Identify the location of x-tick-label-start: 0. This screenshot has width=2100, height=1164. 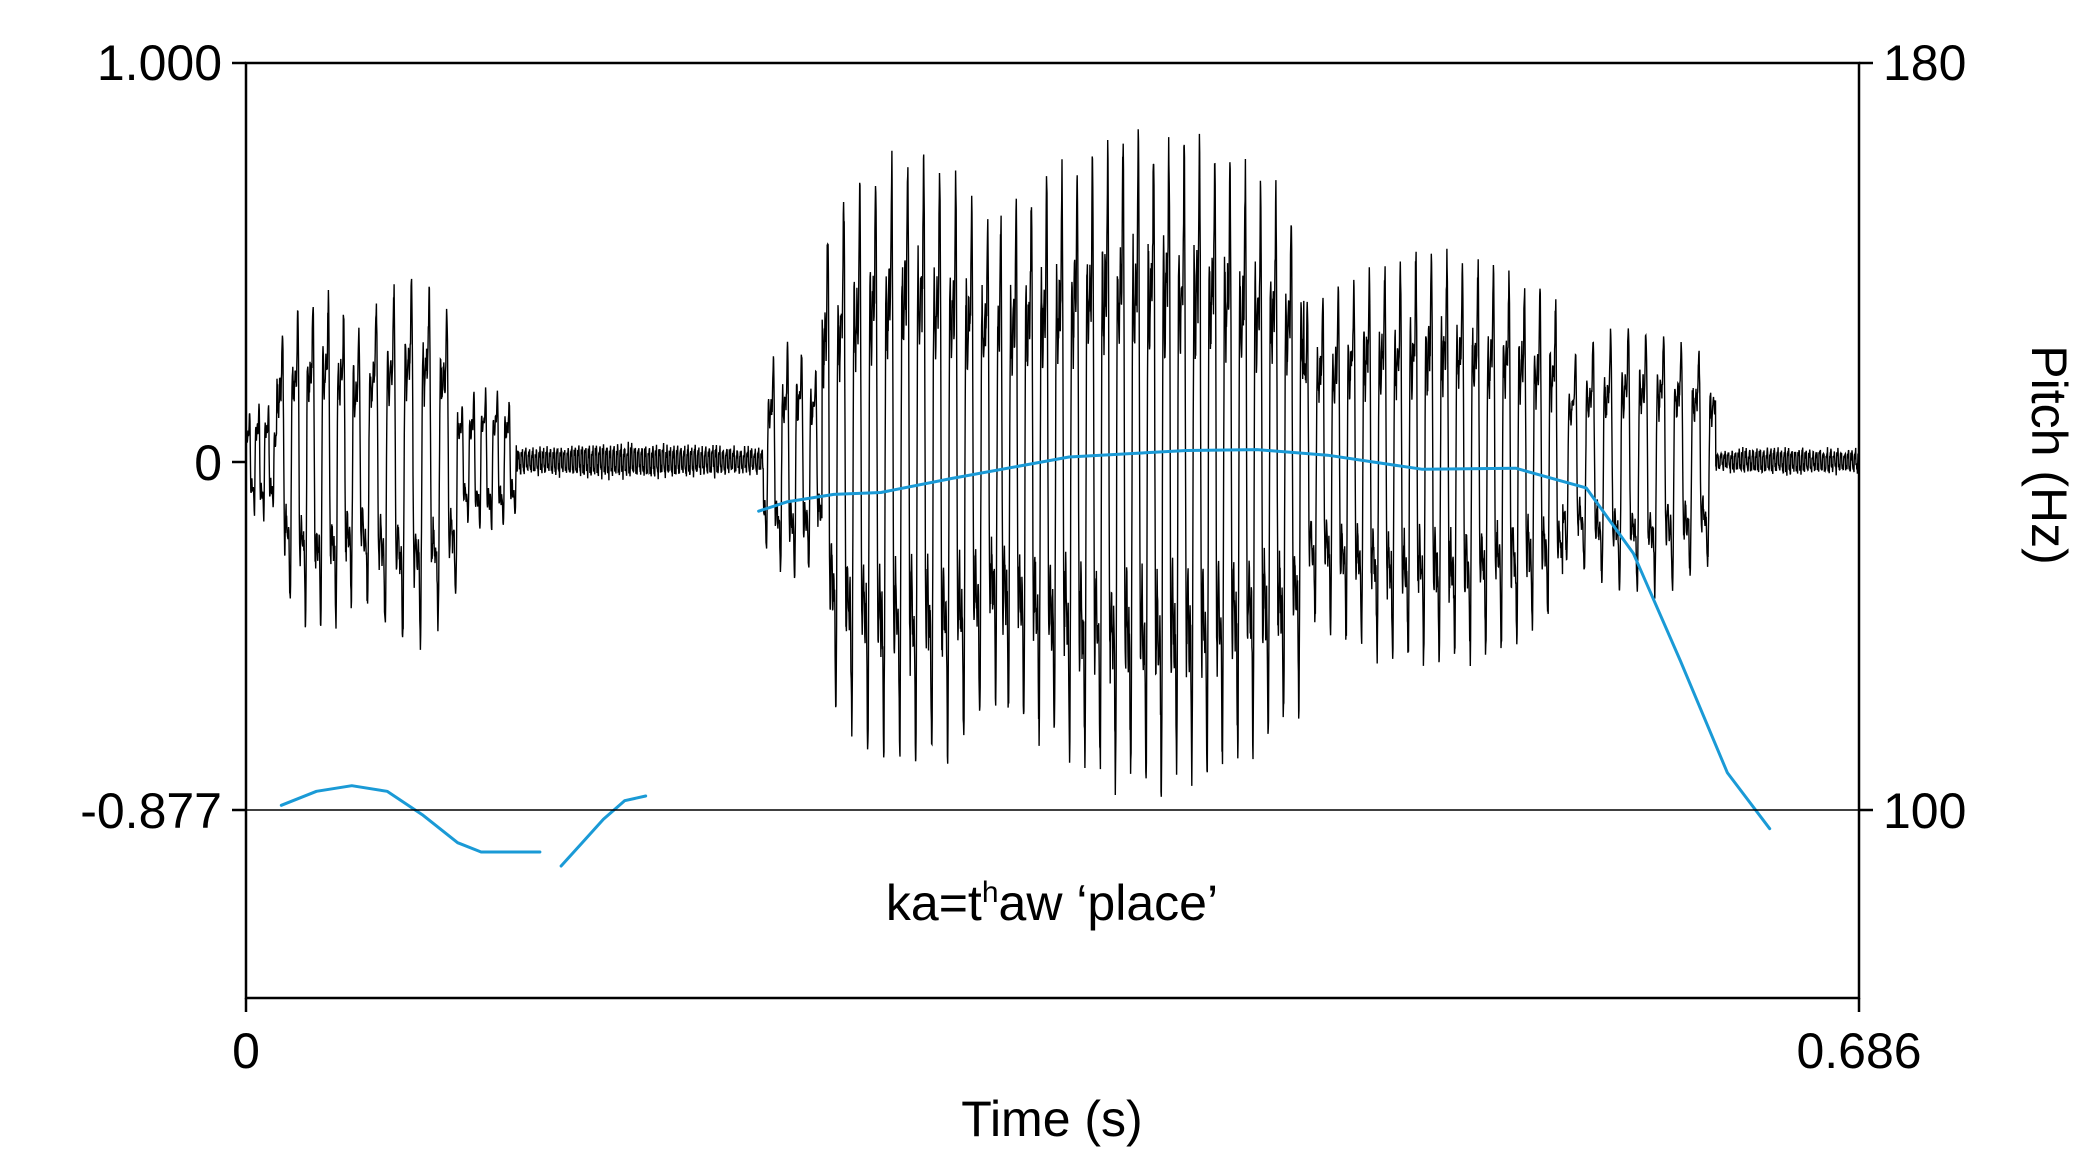
(246, 1051).